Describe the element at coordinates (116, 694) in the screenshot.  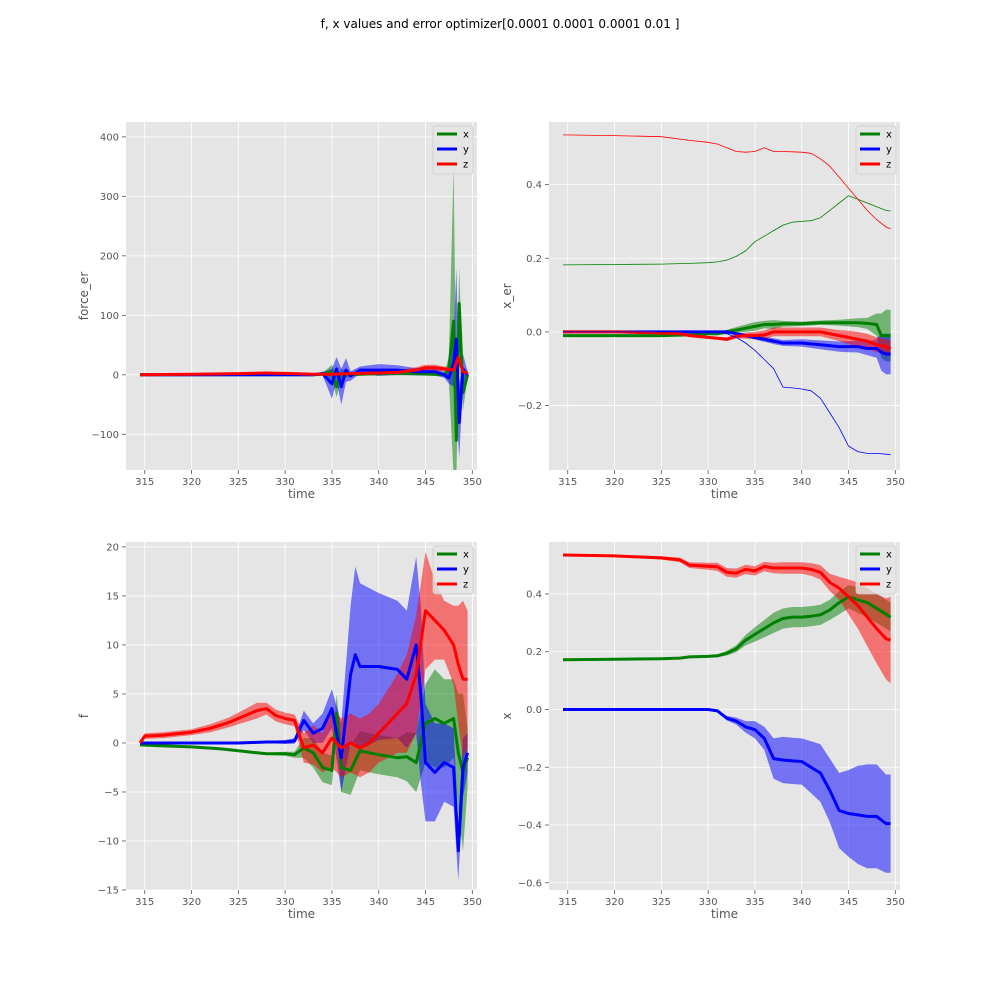
I see `y-tick-label: 5` at that location.